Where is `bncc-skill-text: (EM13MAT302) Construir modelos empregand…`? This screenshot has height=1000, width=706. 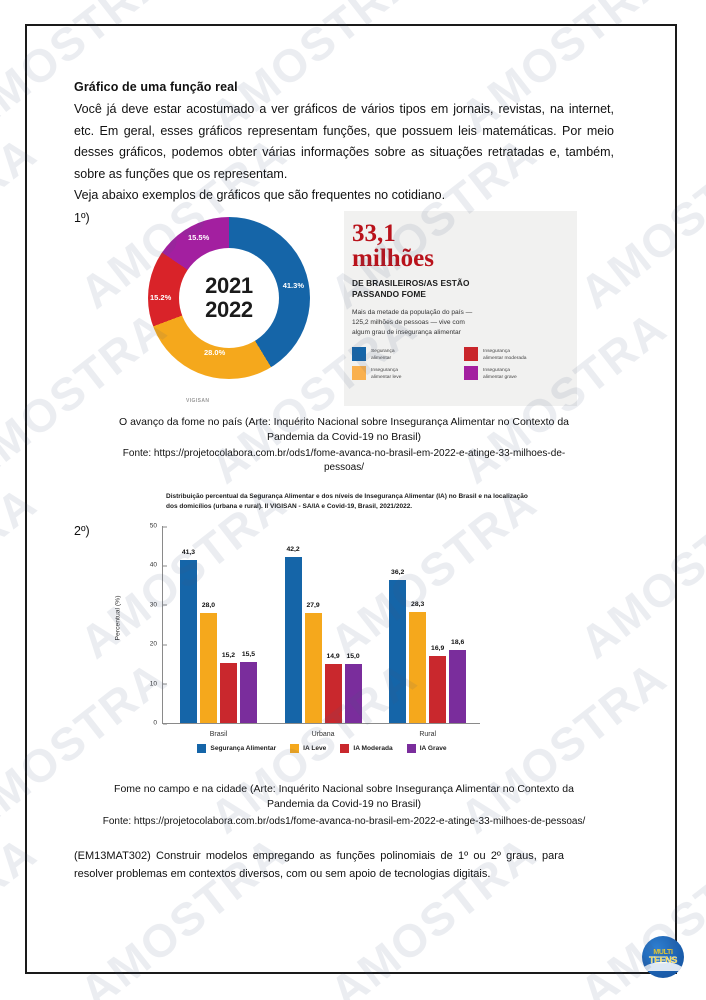
bncc-skill-text: (EM13MAT302) Construir modelos empregand… is located at coordinates (319, 865).